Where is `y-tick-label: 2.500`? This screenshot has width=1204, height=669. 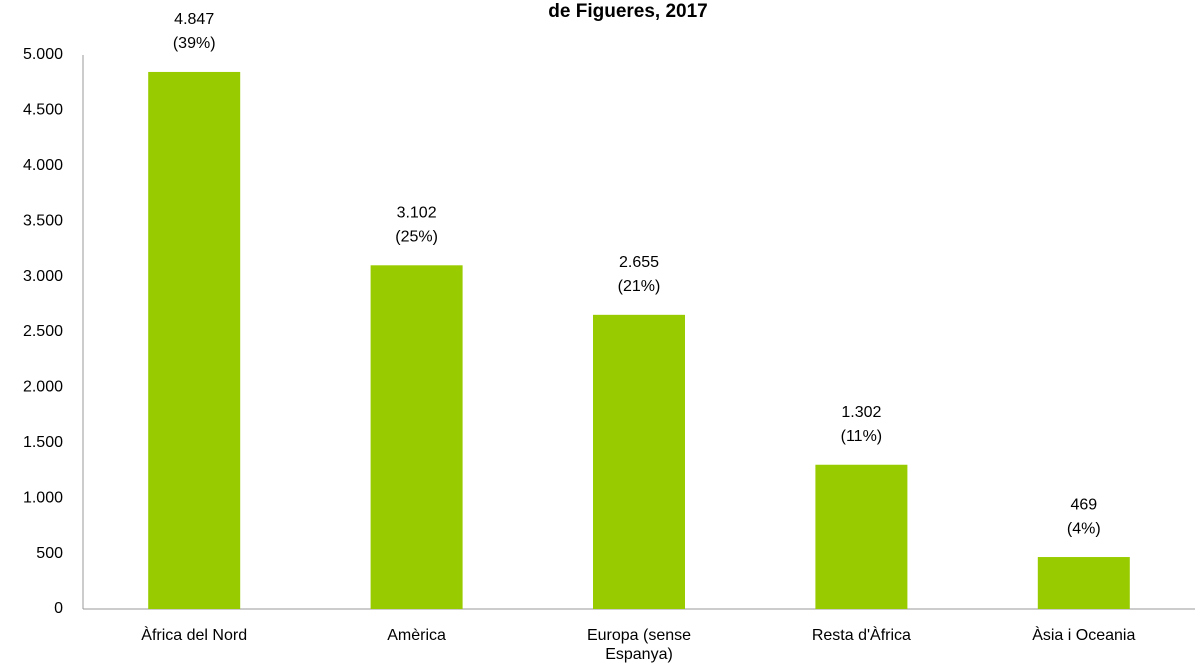 y-tick-label: 2.500 is located at coordinates (43, 331).